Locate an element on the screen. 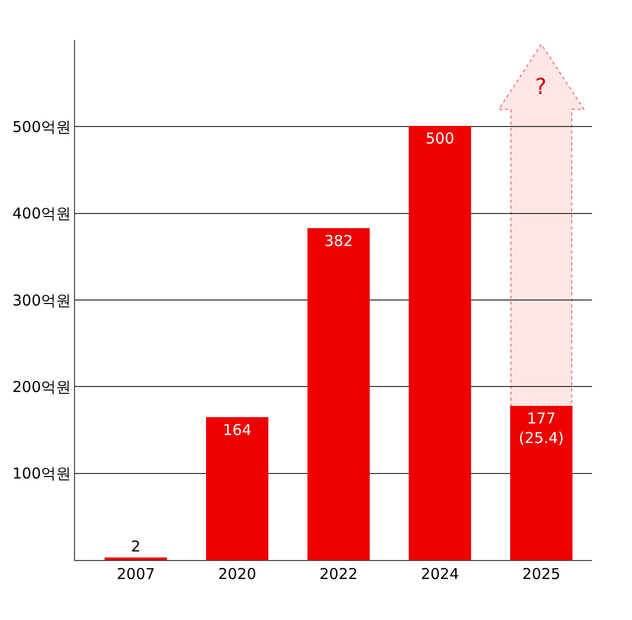 This screenshot has height=620, width=632. y-tick-label: 200억원 is located at coordinates (41, 387).